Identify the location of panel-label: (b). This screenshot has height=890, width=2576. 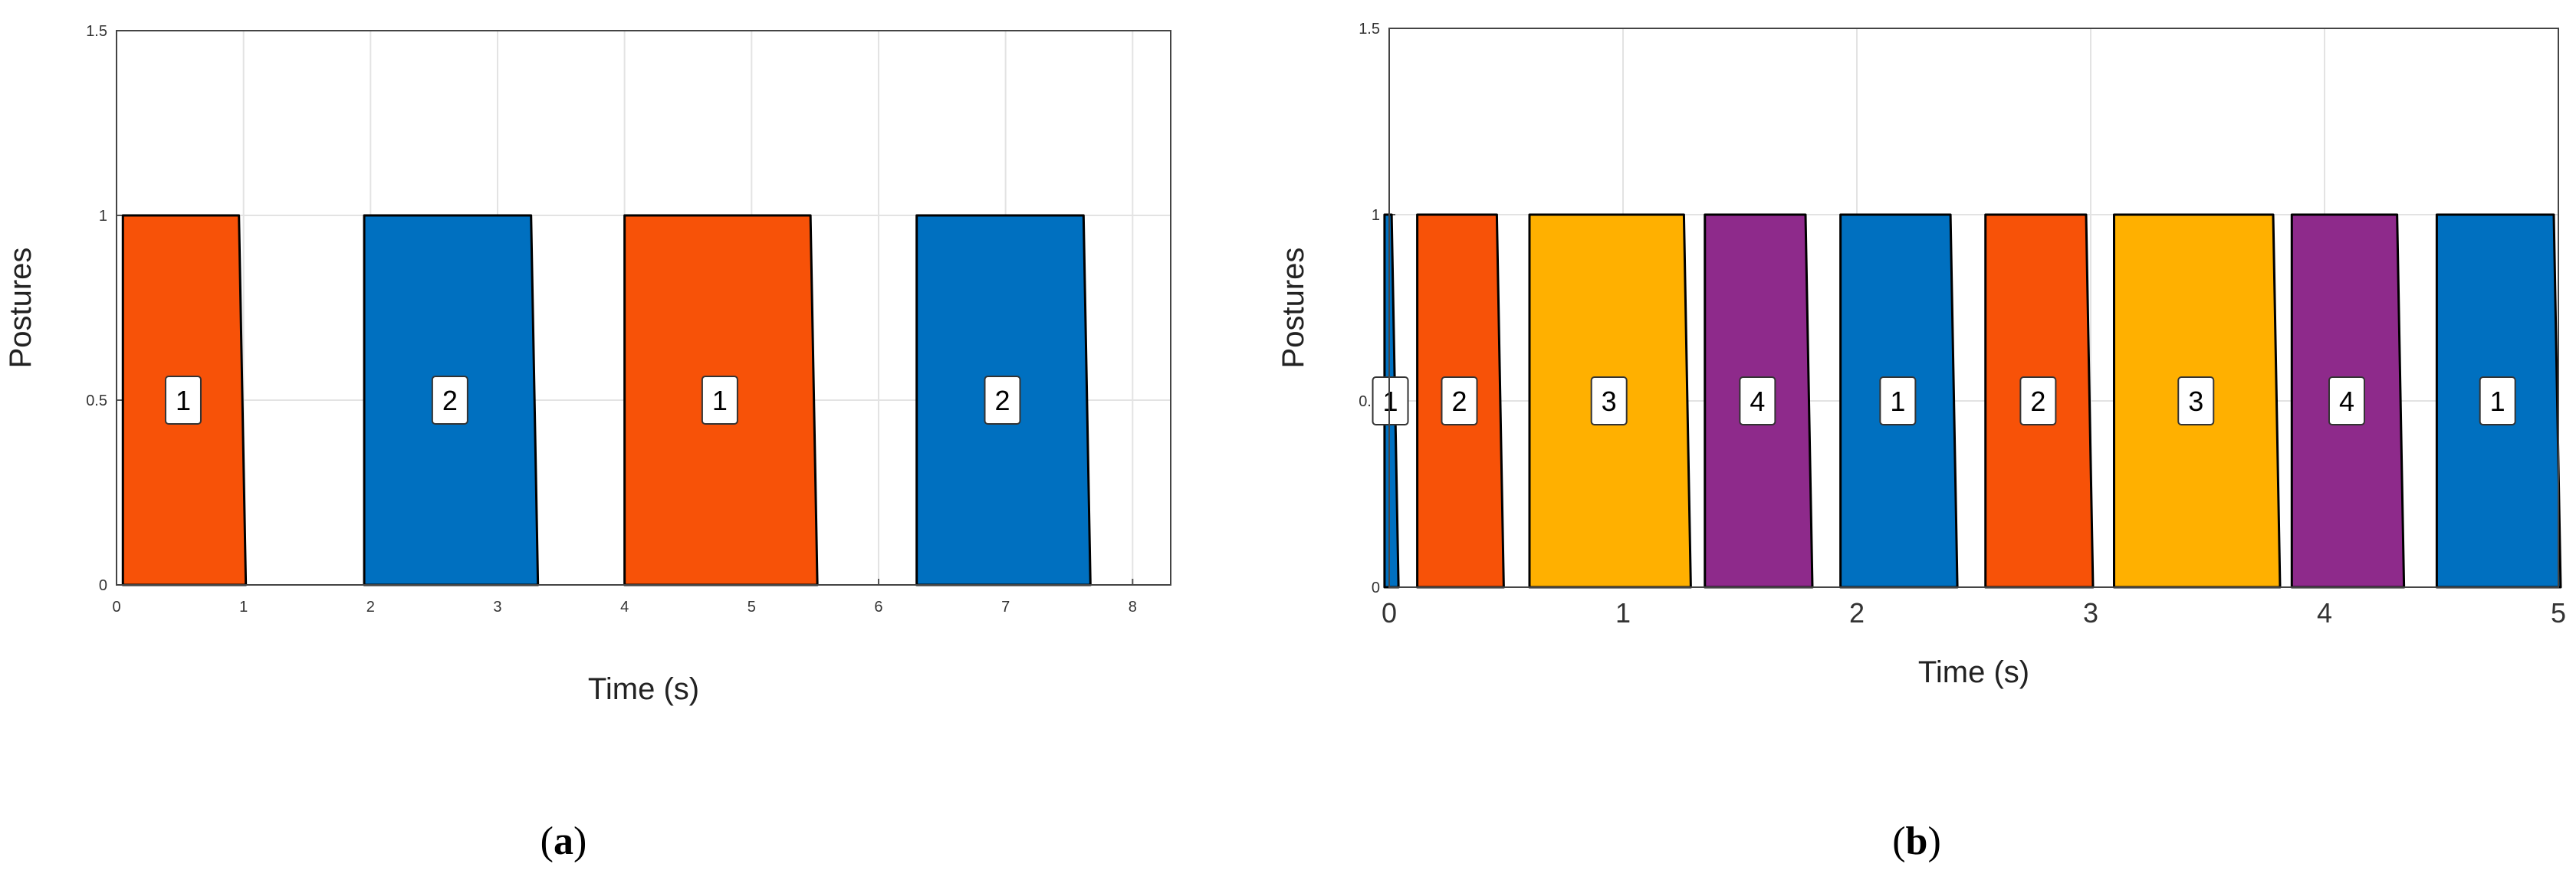
(1916, 841).